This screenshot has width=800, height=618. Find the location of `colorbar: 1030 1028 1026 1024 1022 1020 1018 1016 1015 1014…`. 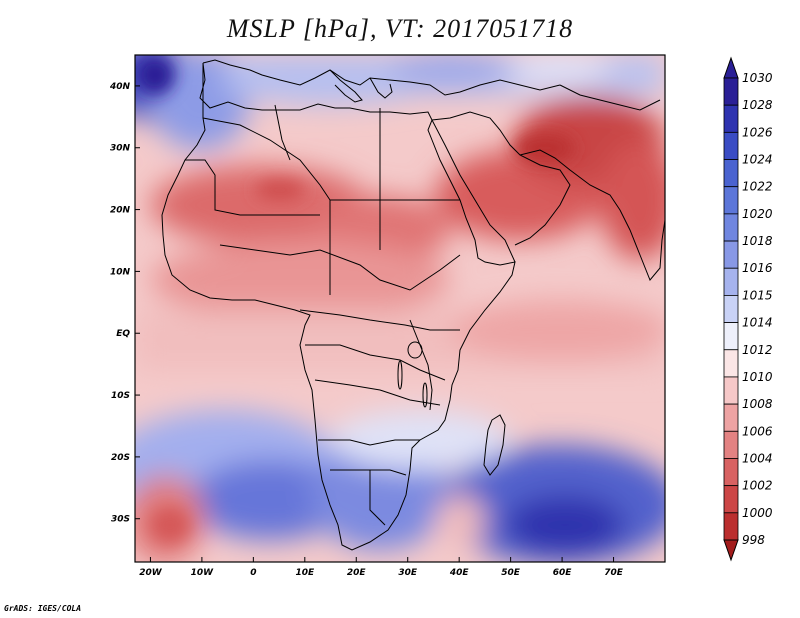

colorbar: 1030 1028 1026 1024 1022 1020 1018 1016 1015 1014… is located at coordinates (748, 309).